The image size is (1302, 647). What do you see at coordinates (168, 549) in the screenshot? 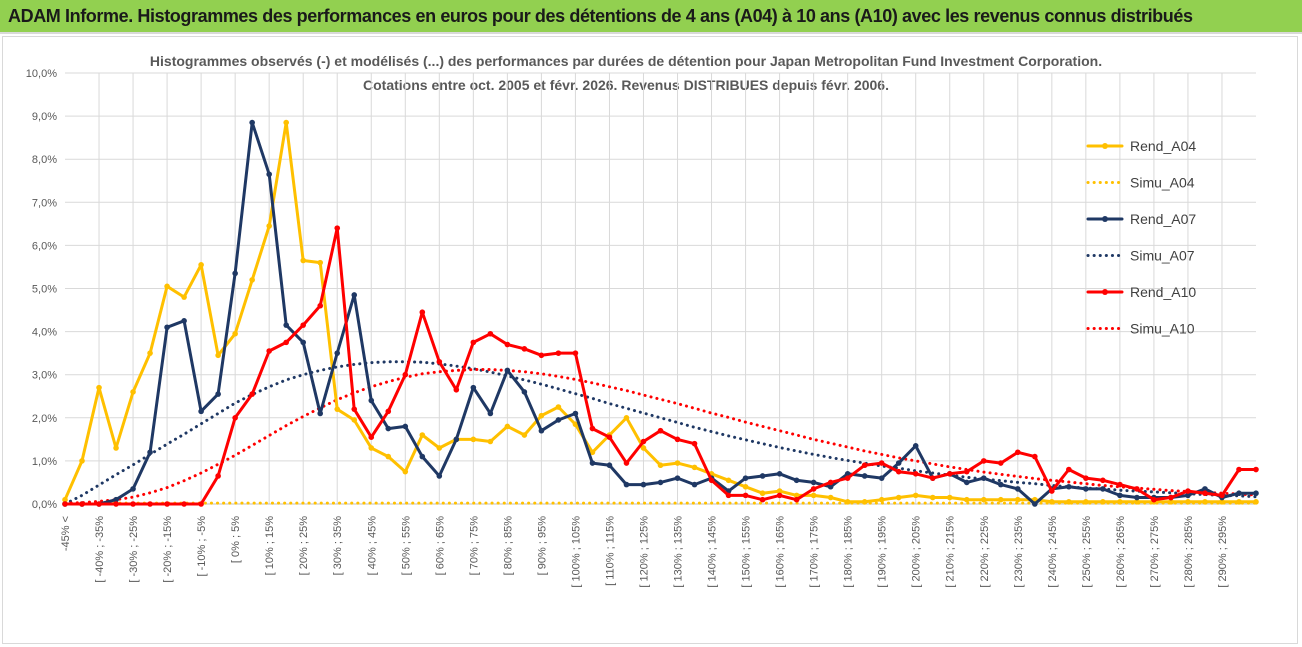
I see `x-tick-label: [ -20% ; -15%` at bounding box center [168, 549].